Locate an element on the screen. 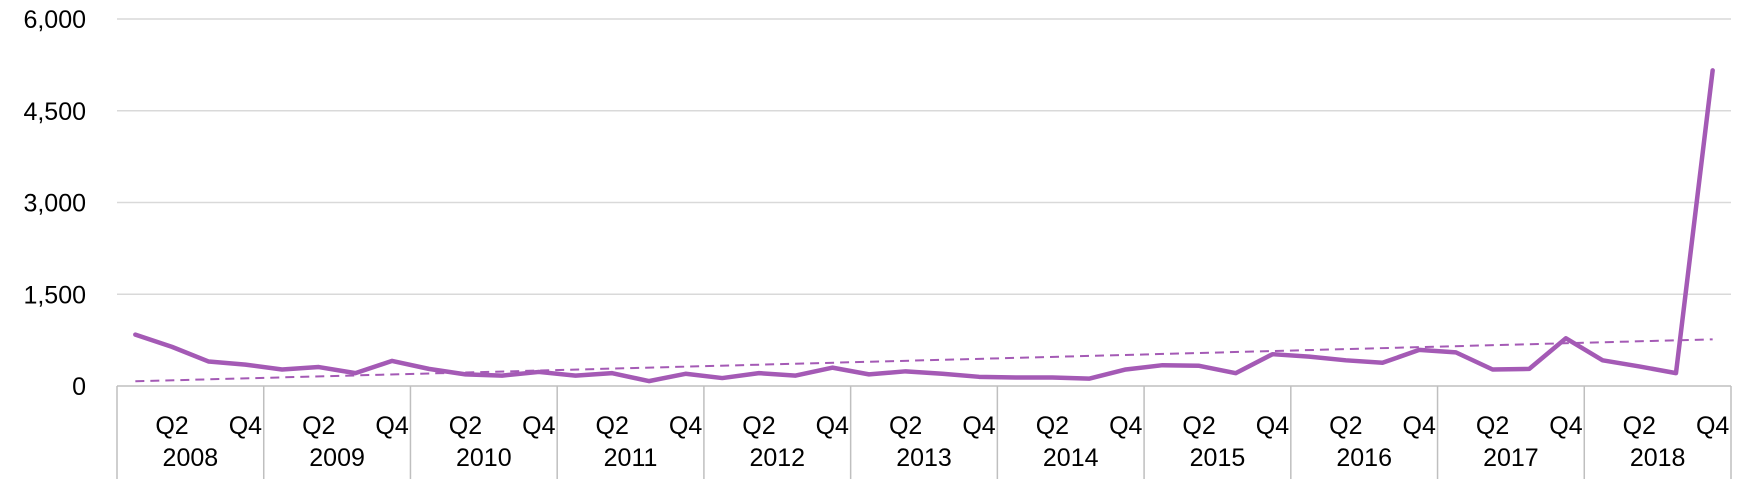 Image resolution: width=1737 pixels, height=484 pixels. year-tick-label: 2018 is located at coordinates (1658, 458).